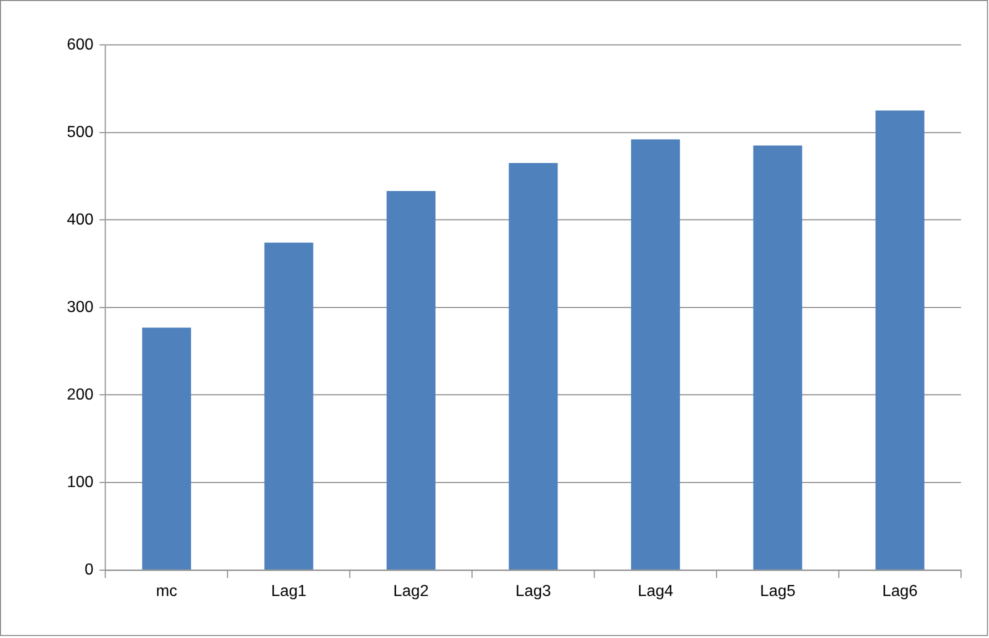 This screenshot has width=989, height=638. I want to click on y-tick-label: 600, so click(80, 45).